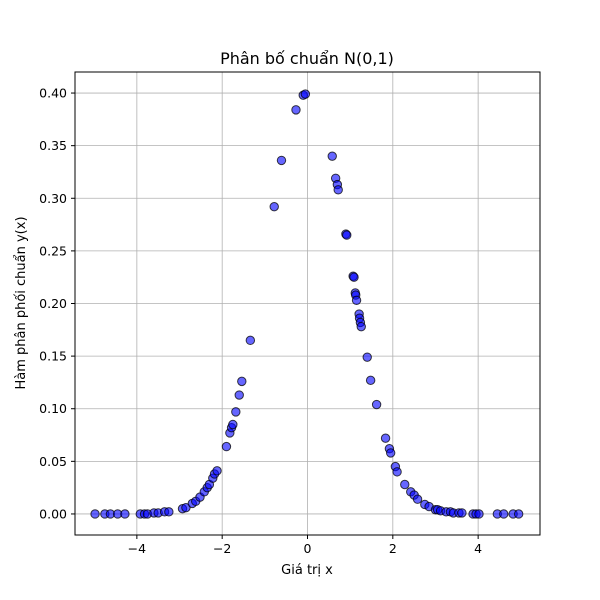  What do you see at coordinates (307, 570) in the screenshot?
I see `x-axis-label: Giá trị x` at bounding box center [307, 570].